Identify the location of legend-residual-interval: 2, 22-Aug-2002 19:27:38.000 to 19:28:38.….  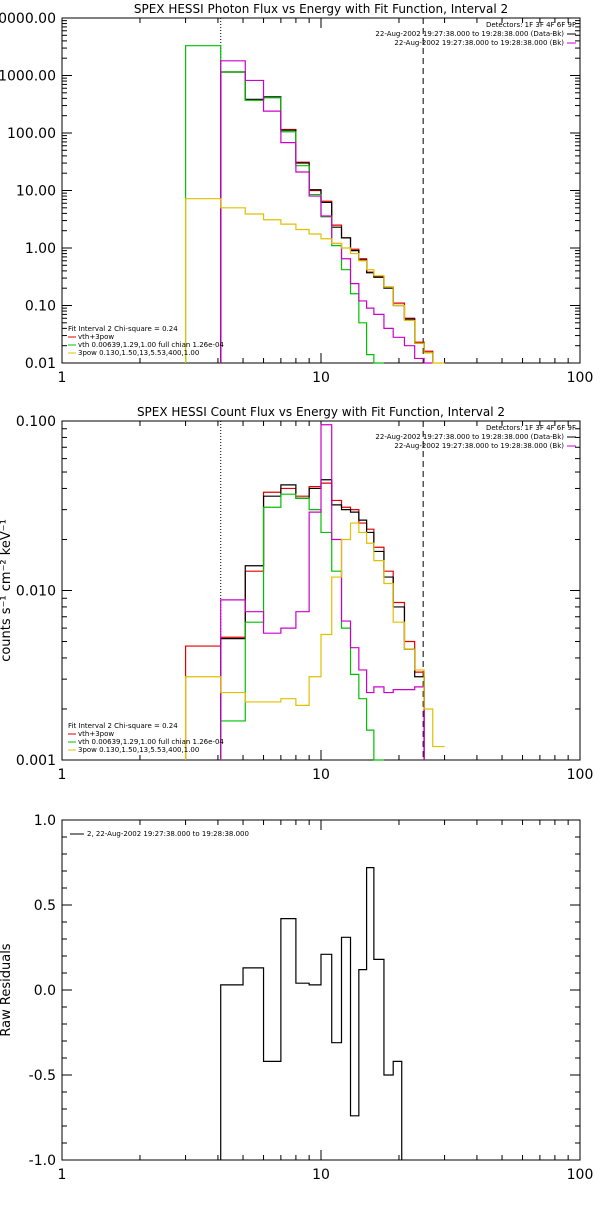
(168, 834).